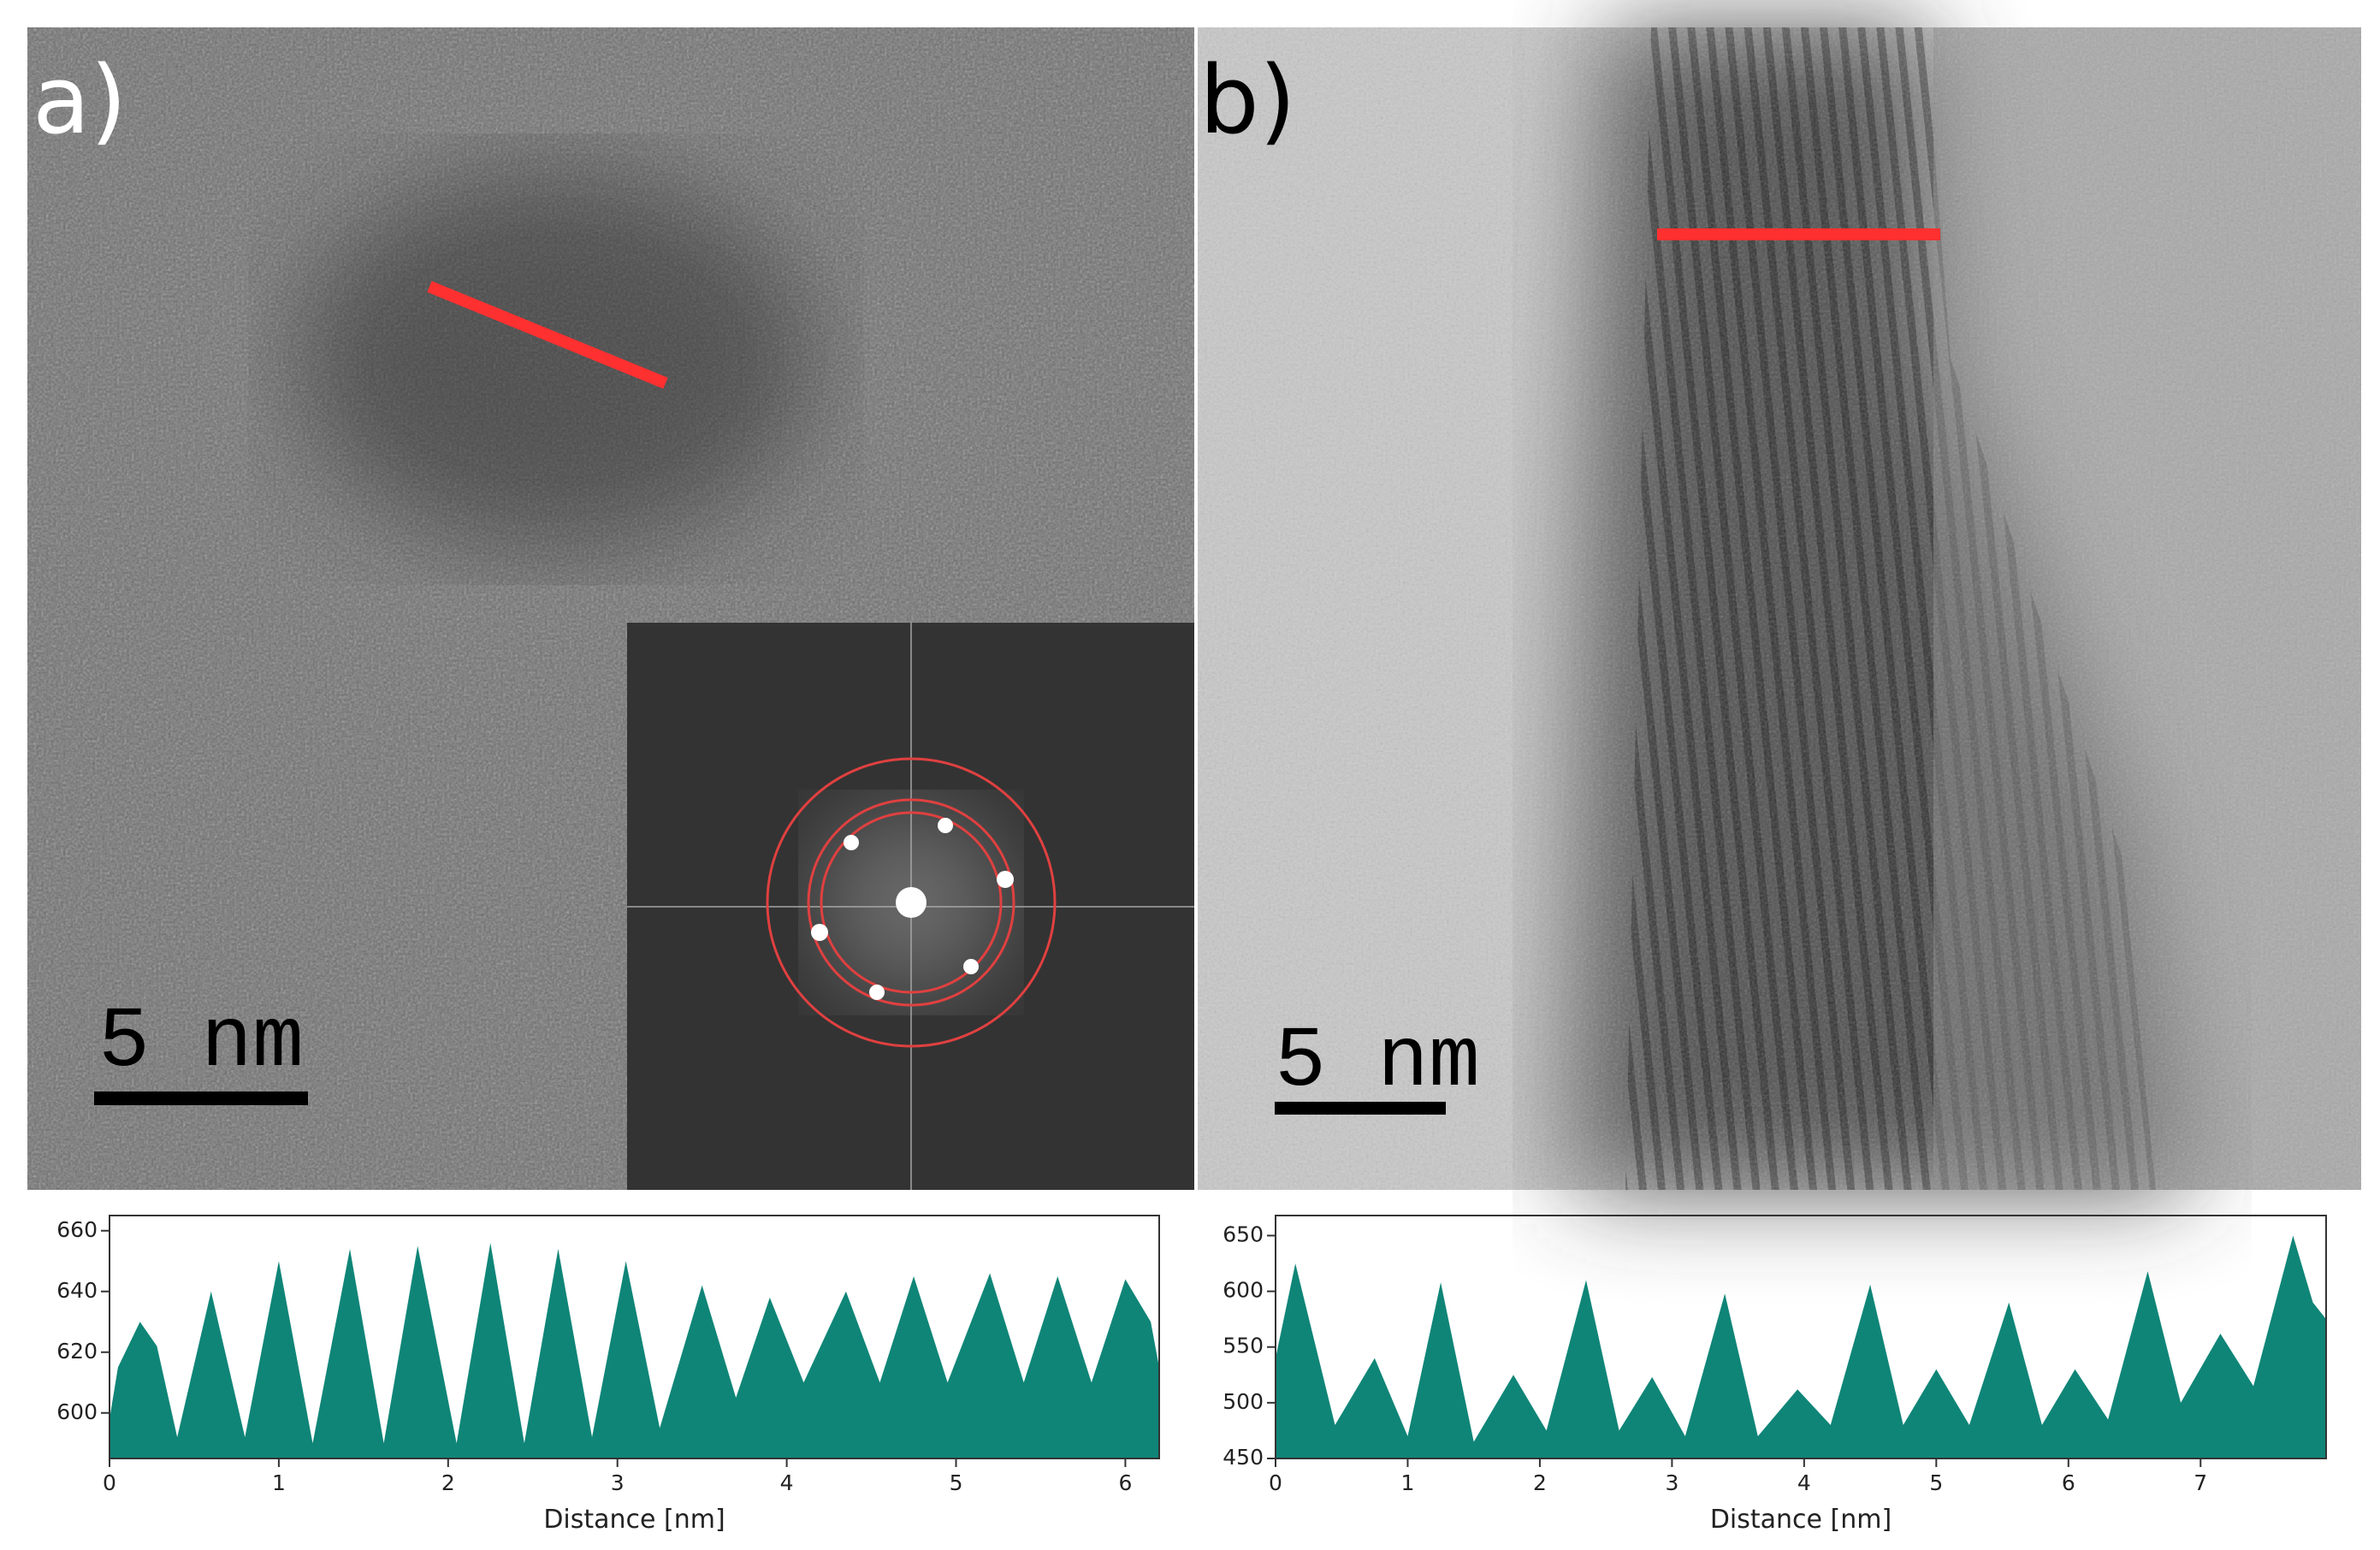 The image size is (2380, 1550). I want to click on y-tick-label: 550, so click(1243, 1346).